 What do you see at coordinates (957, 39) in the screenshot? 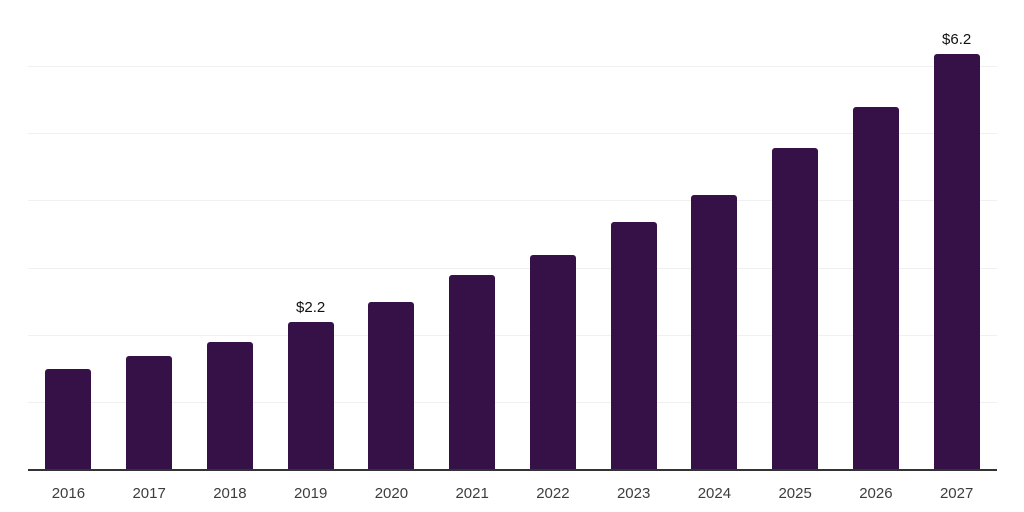
I see `bar-value-label-2027: $6.2` at bounding box center [957, 39].